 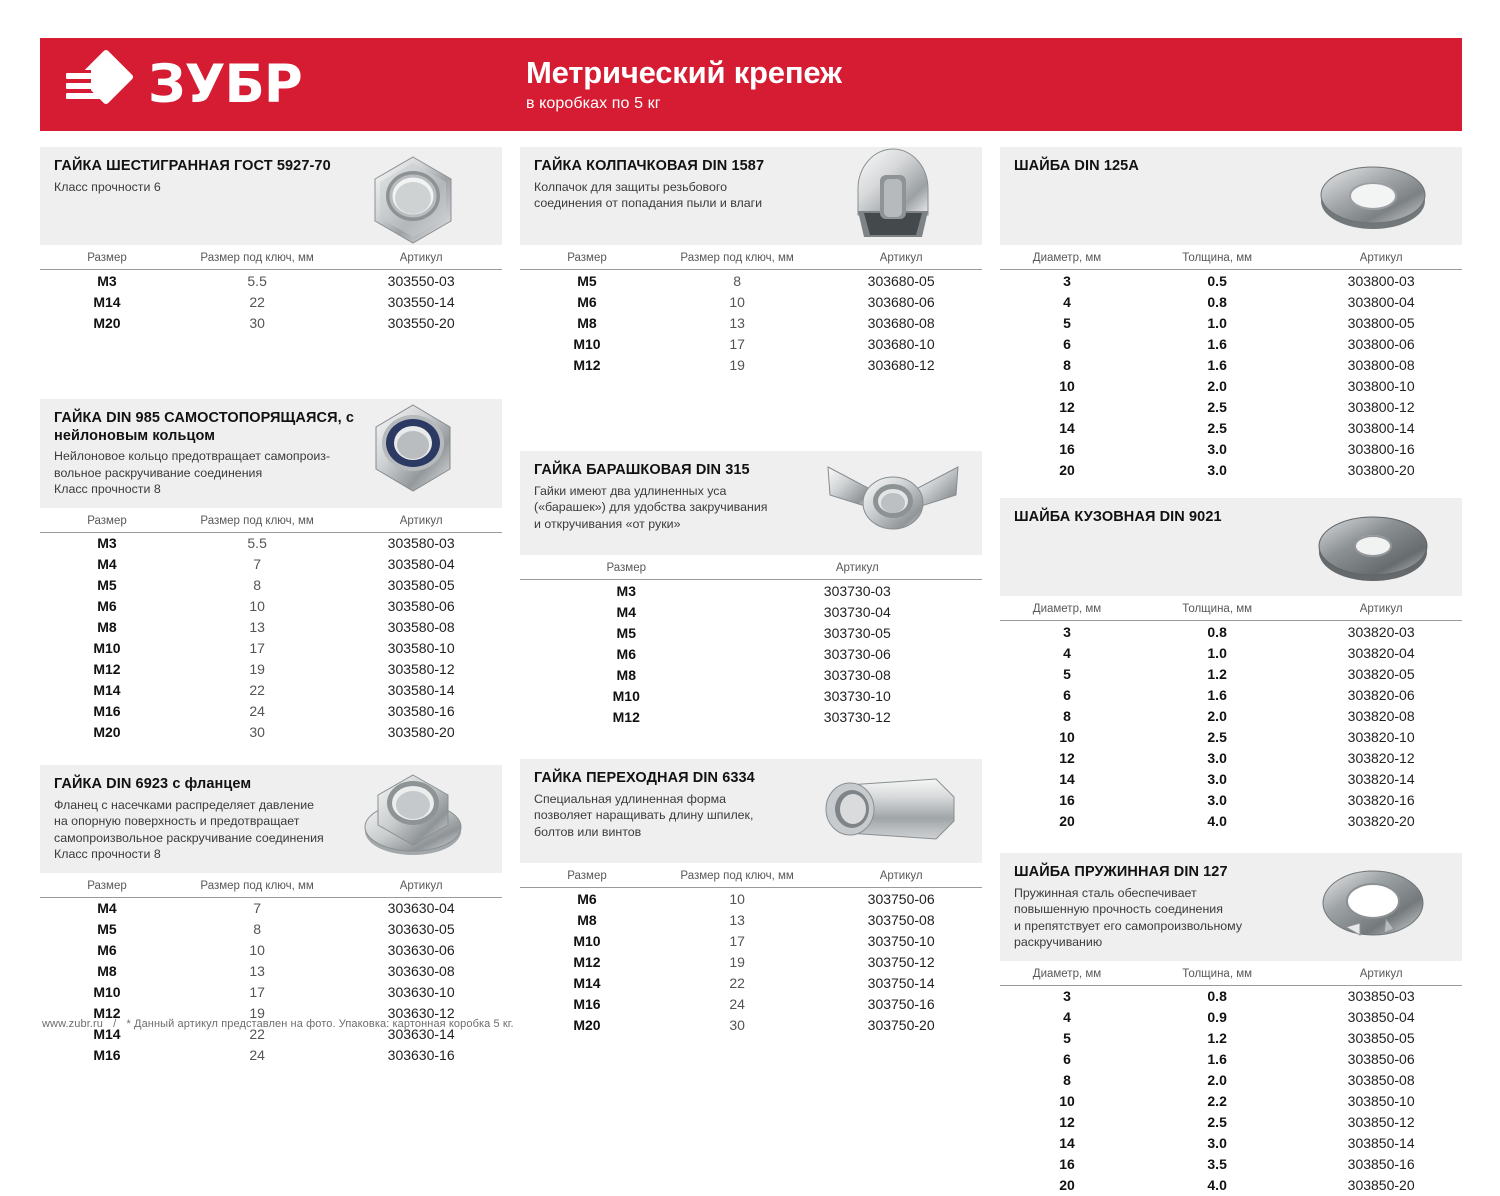 I want to click on footer-site: www.zubr.ru, so click(x=73, y=1024).